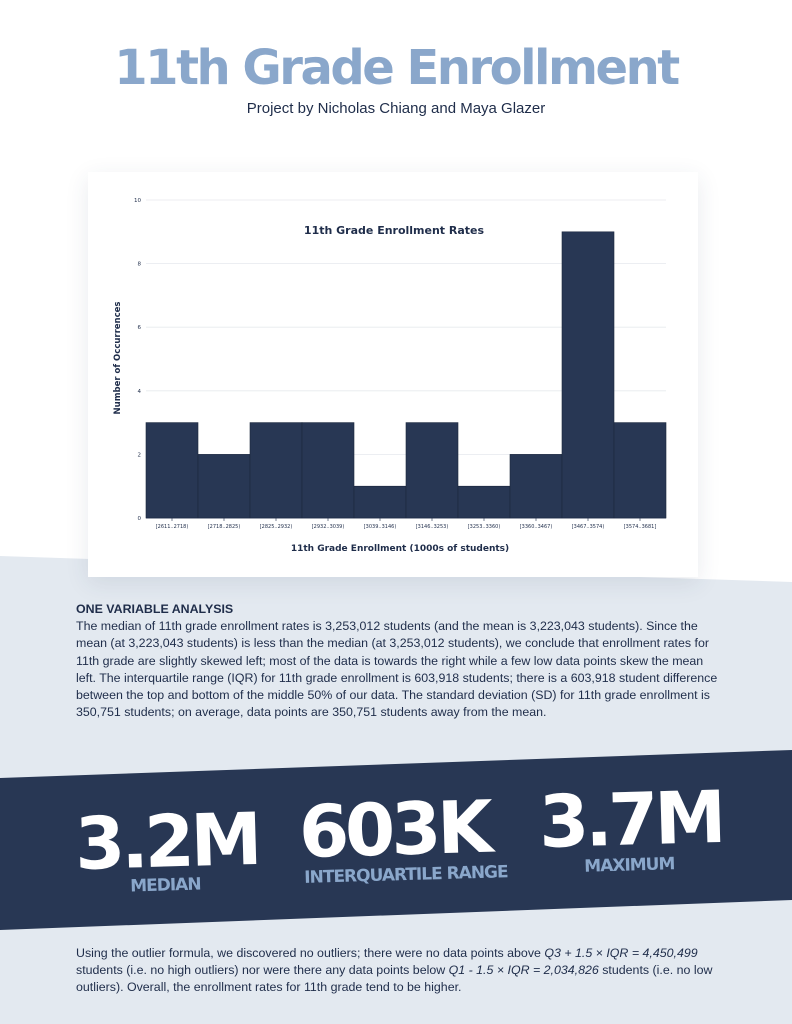  Describe the element at coordinates (140, 519) in the screenshot. I see `y-tick-label: 0` at that location.